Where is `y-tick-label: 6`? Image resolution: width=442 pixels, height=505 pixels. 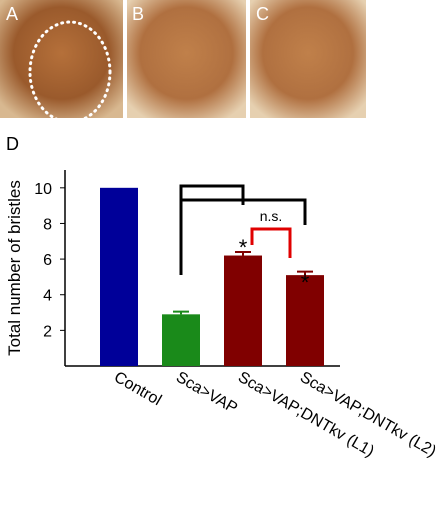 y-tick-label: 6 is located at coordinates (47, 260).